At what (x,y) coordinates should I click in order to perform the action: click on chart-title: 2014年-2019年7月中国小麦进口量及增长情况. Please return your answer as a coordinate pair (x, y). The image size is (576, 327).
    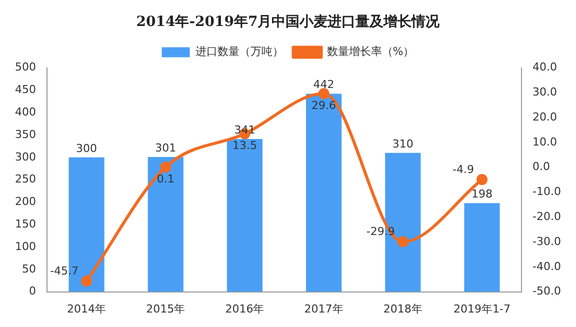
    Looking at the image, I should click on (288, 22).